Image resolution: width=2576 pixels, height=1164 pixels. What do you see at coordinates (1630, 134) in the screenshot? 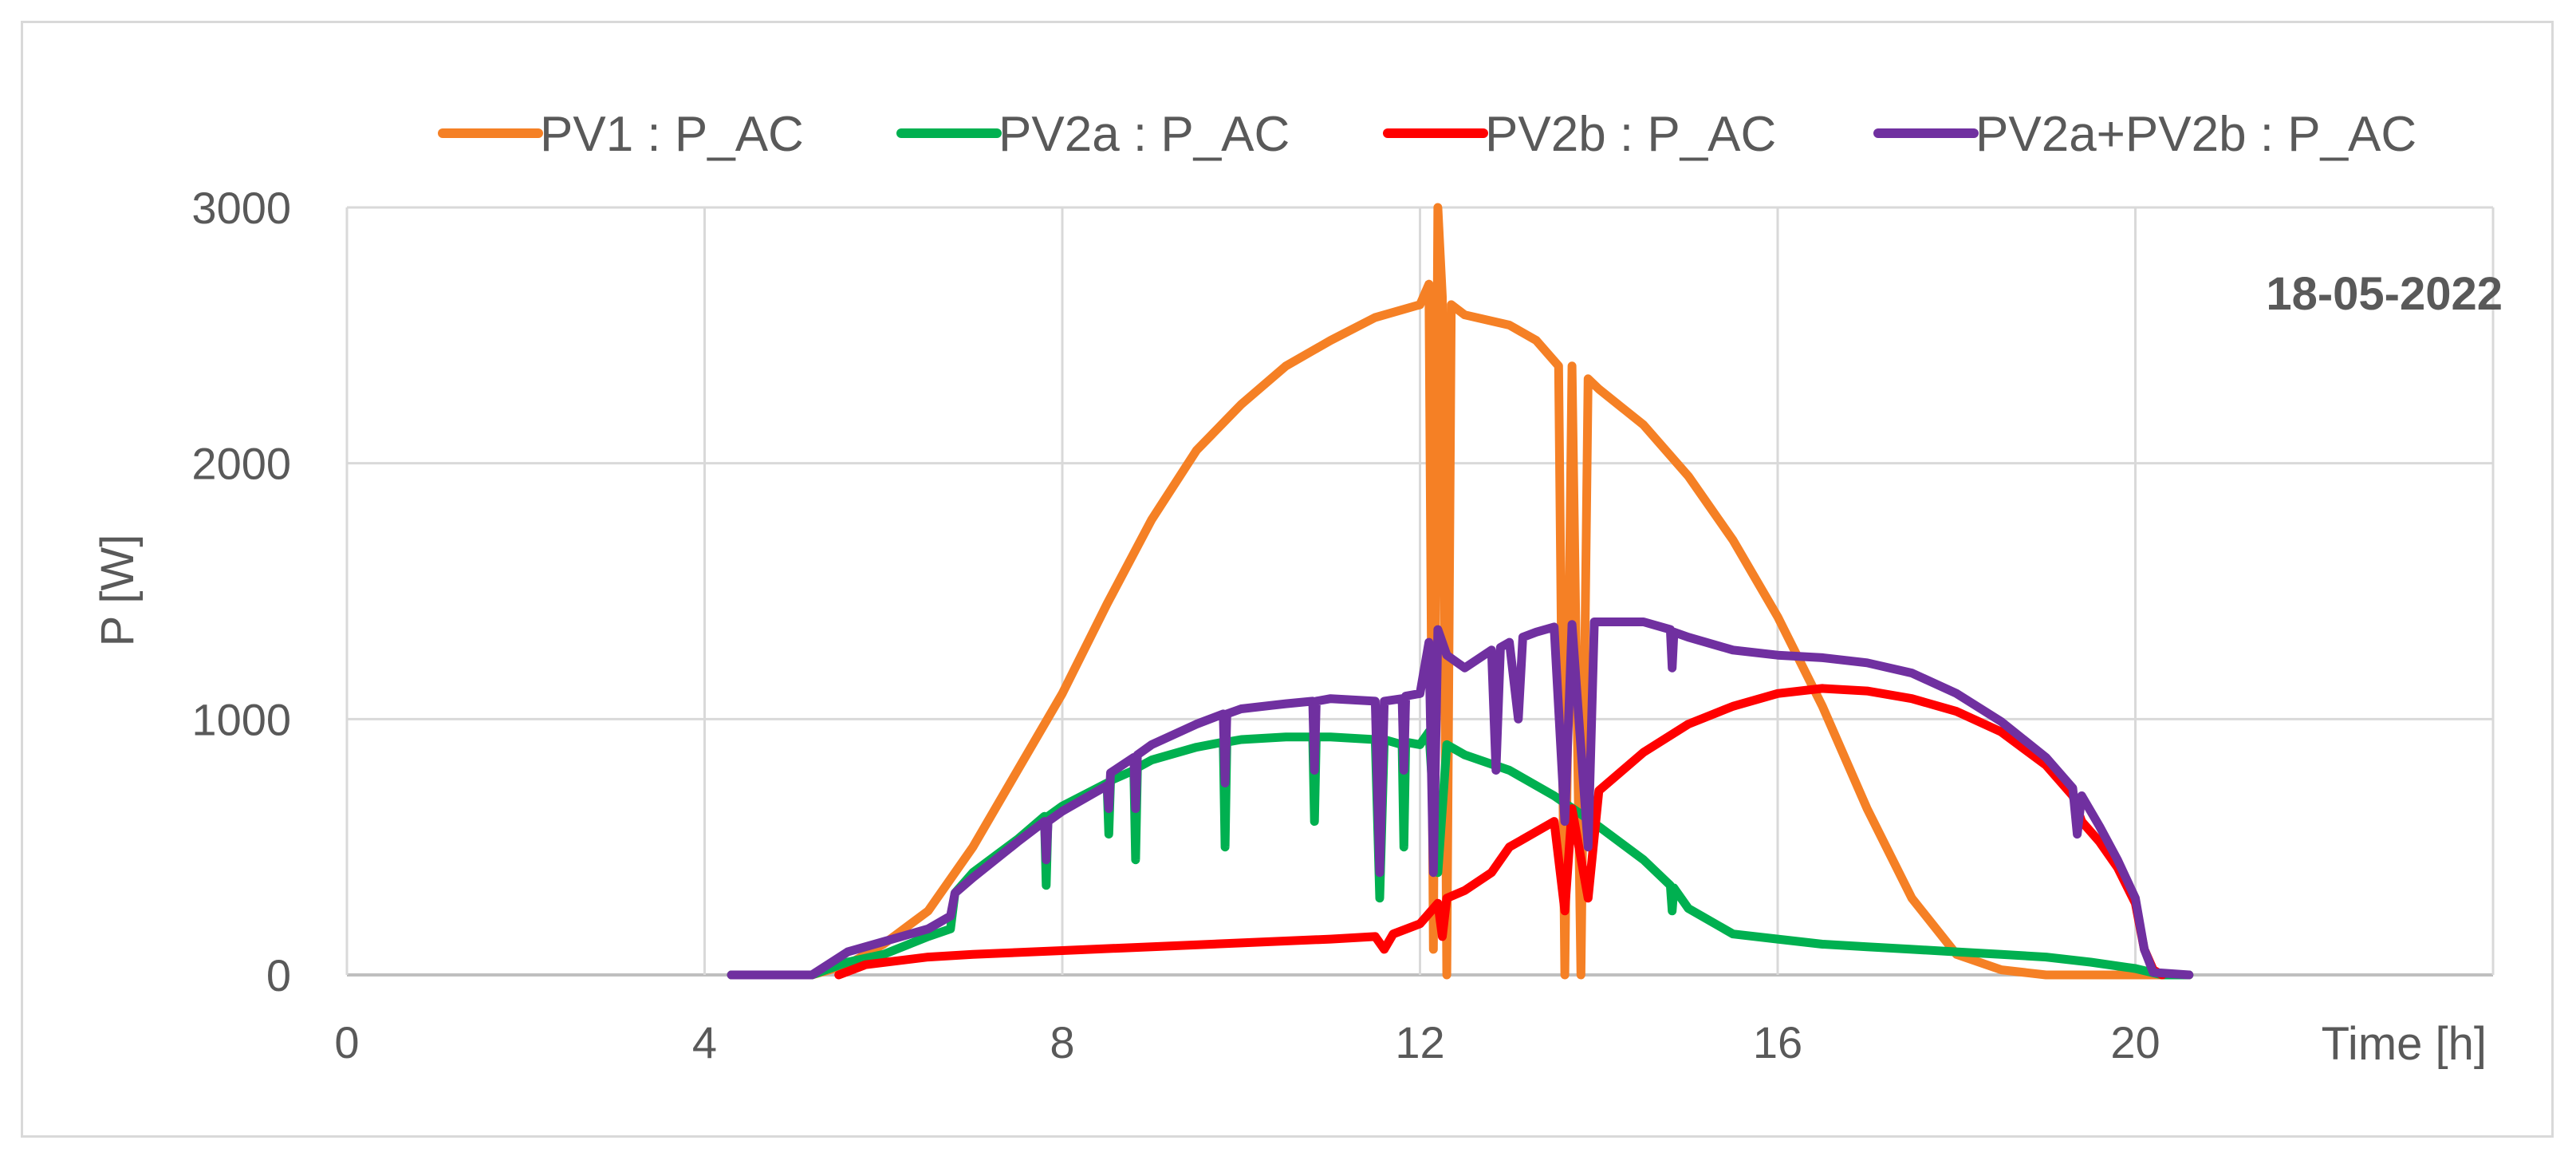
I see `legend-label-2: PV2b : P_AC` at bounding box center [1630, 134].